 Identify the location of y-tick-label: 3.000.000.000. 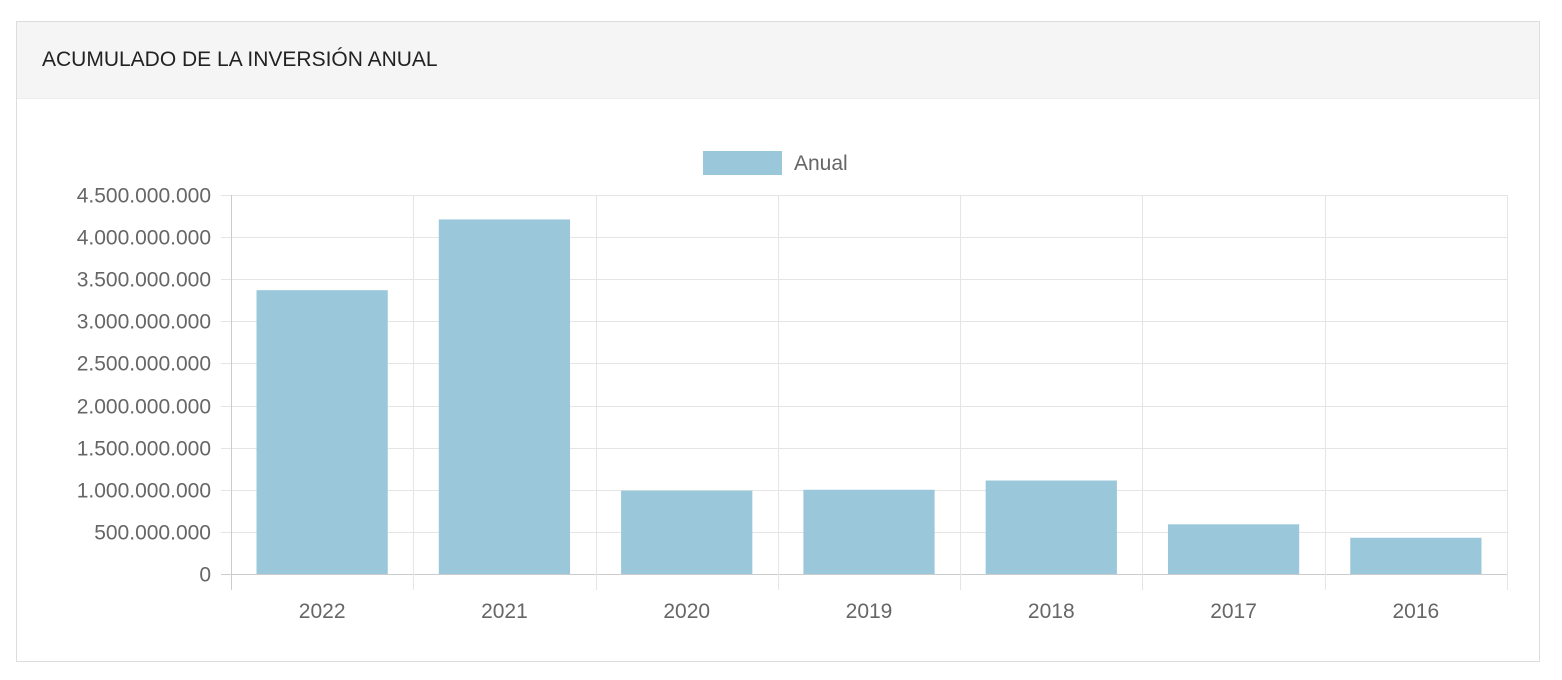
(144, 322).